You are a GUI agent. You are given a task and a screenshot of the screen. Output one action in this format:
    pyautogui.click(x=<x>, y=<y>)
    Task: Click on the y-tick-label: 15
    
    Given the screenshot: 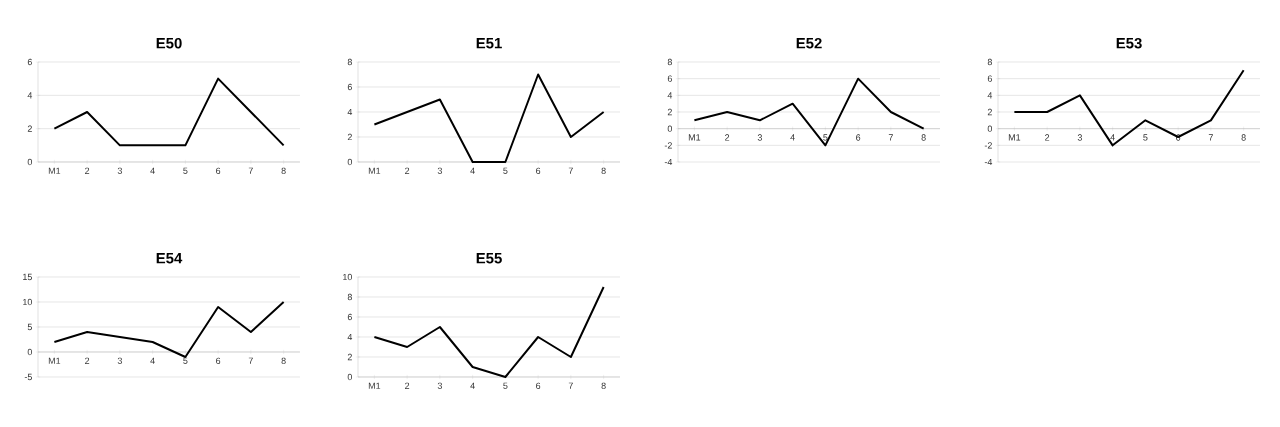 What is the action you would take?
    pyautogui.click(x=27, y=277)
    